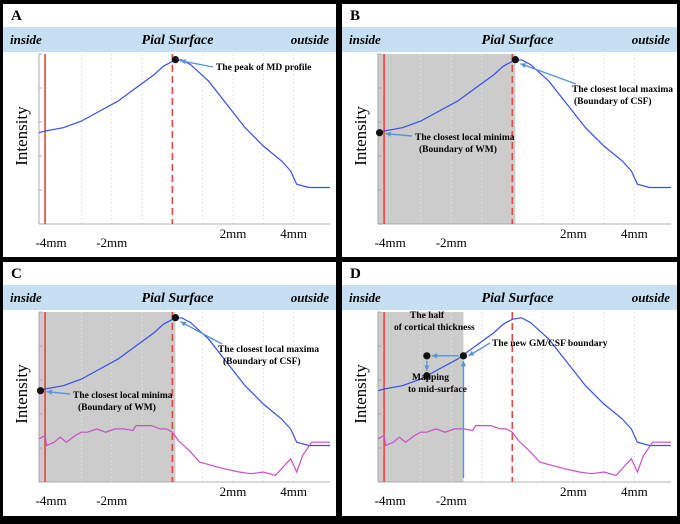 Image resolution: width=680 pixels, height=524 pixels. Describe the element at coordinates (16, 16) in the screenshot. I see `panel-letter: A` at that location.